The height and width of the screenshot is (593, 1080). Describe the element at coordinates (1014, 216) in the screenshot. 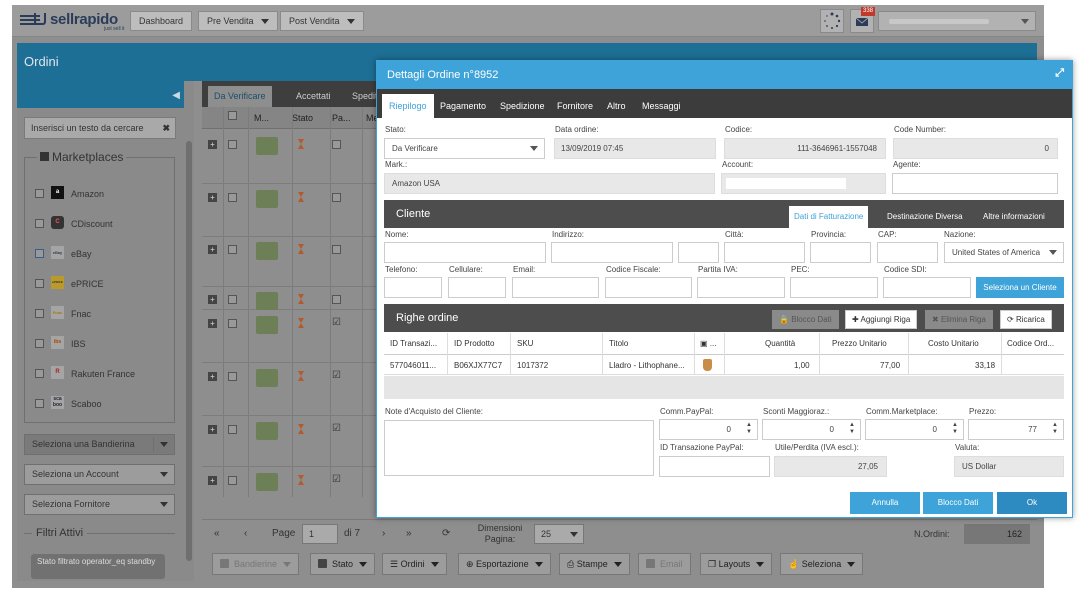

I see `tab-altre-informazioni: Altre informazioni` at that location.